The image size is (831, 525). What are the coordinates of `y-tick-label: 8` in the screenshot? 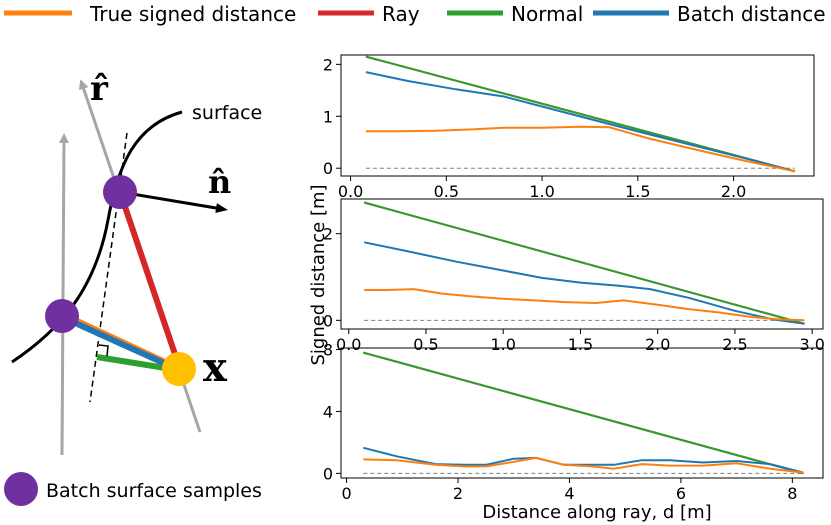 It's located at (328, 350).